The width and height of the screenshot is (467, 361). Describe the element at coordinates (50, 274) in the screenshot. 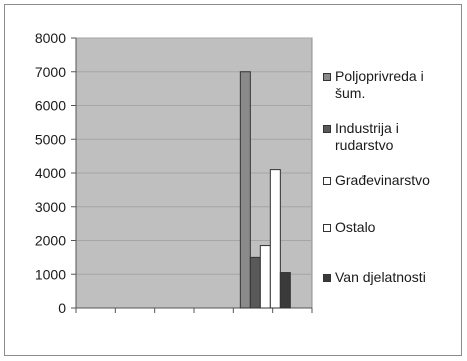

I see `y-tick-label: 1000` at that location.